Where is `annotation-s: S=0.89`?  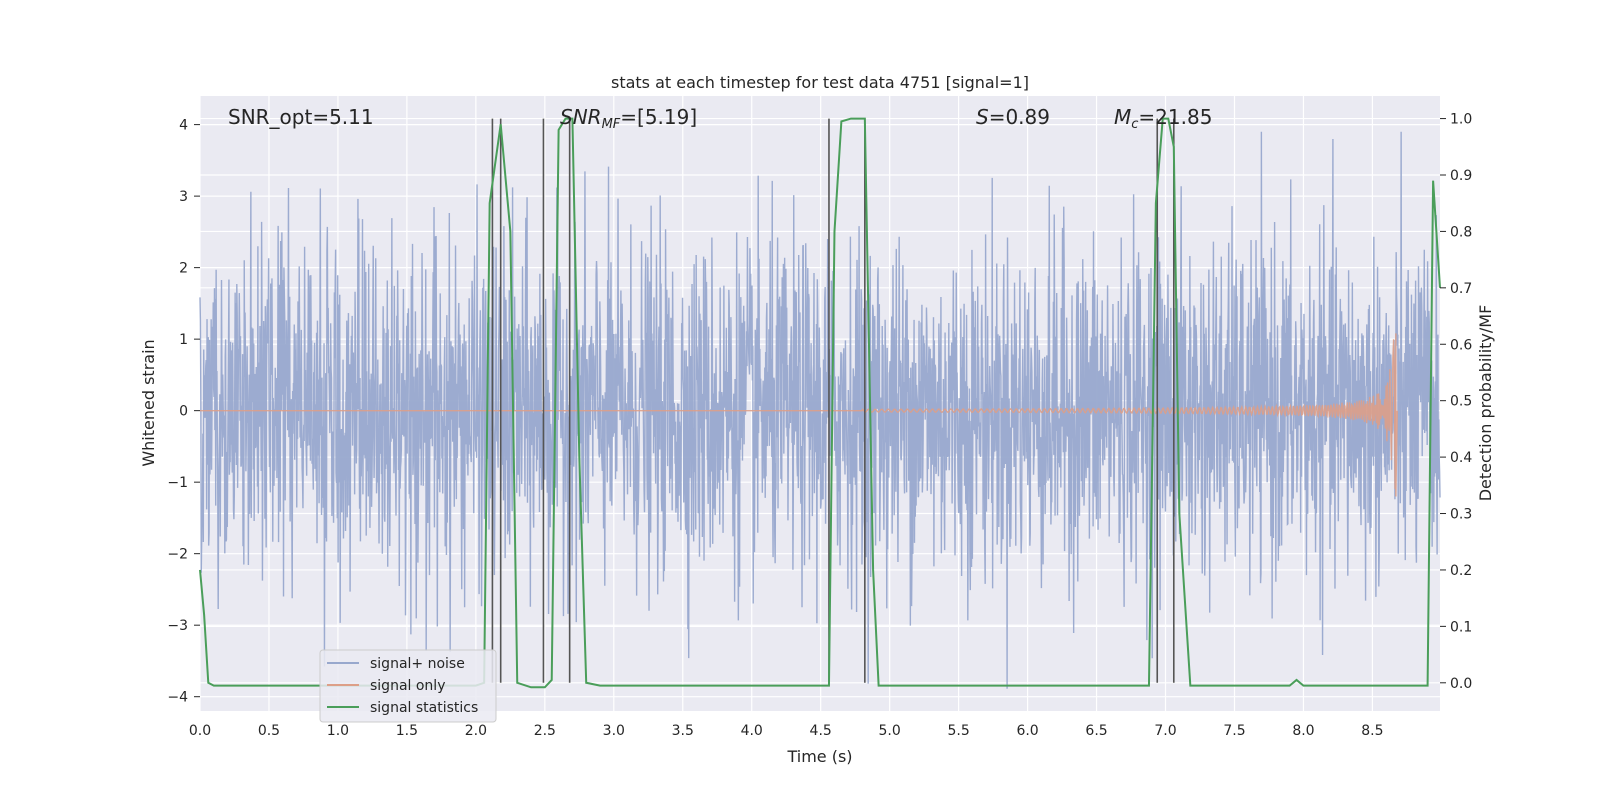 annotation-s: S=0.89 is located at coordinates (1013, 117).